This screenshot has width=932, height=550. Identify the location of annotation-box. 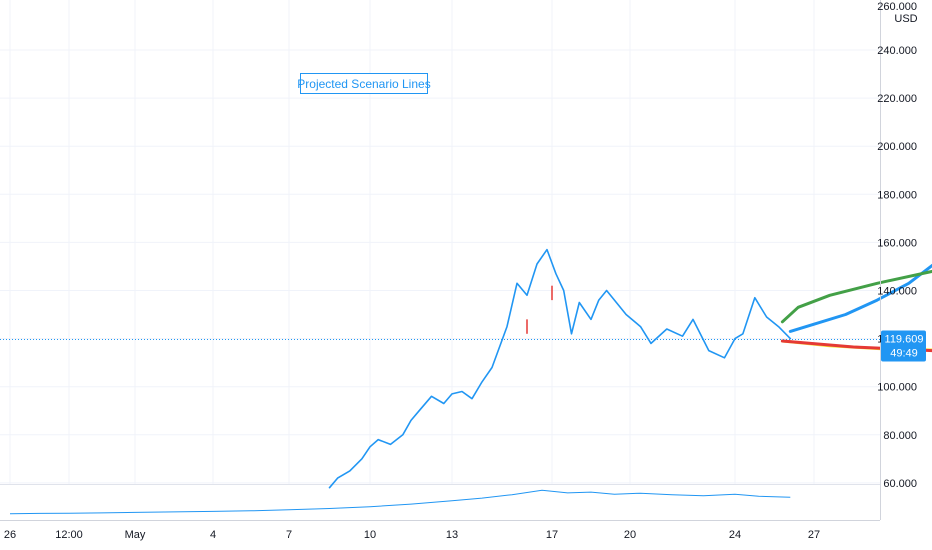
(364, 83).